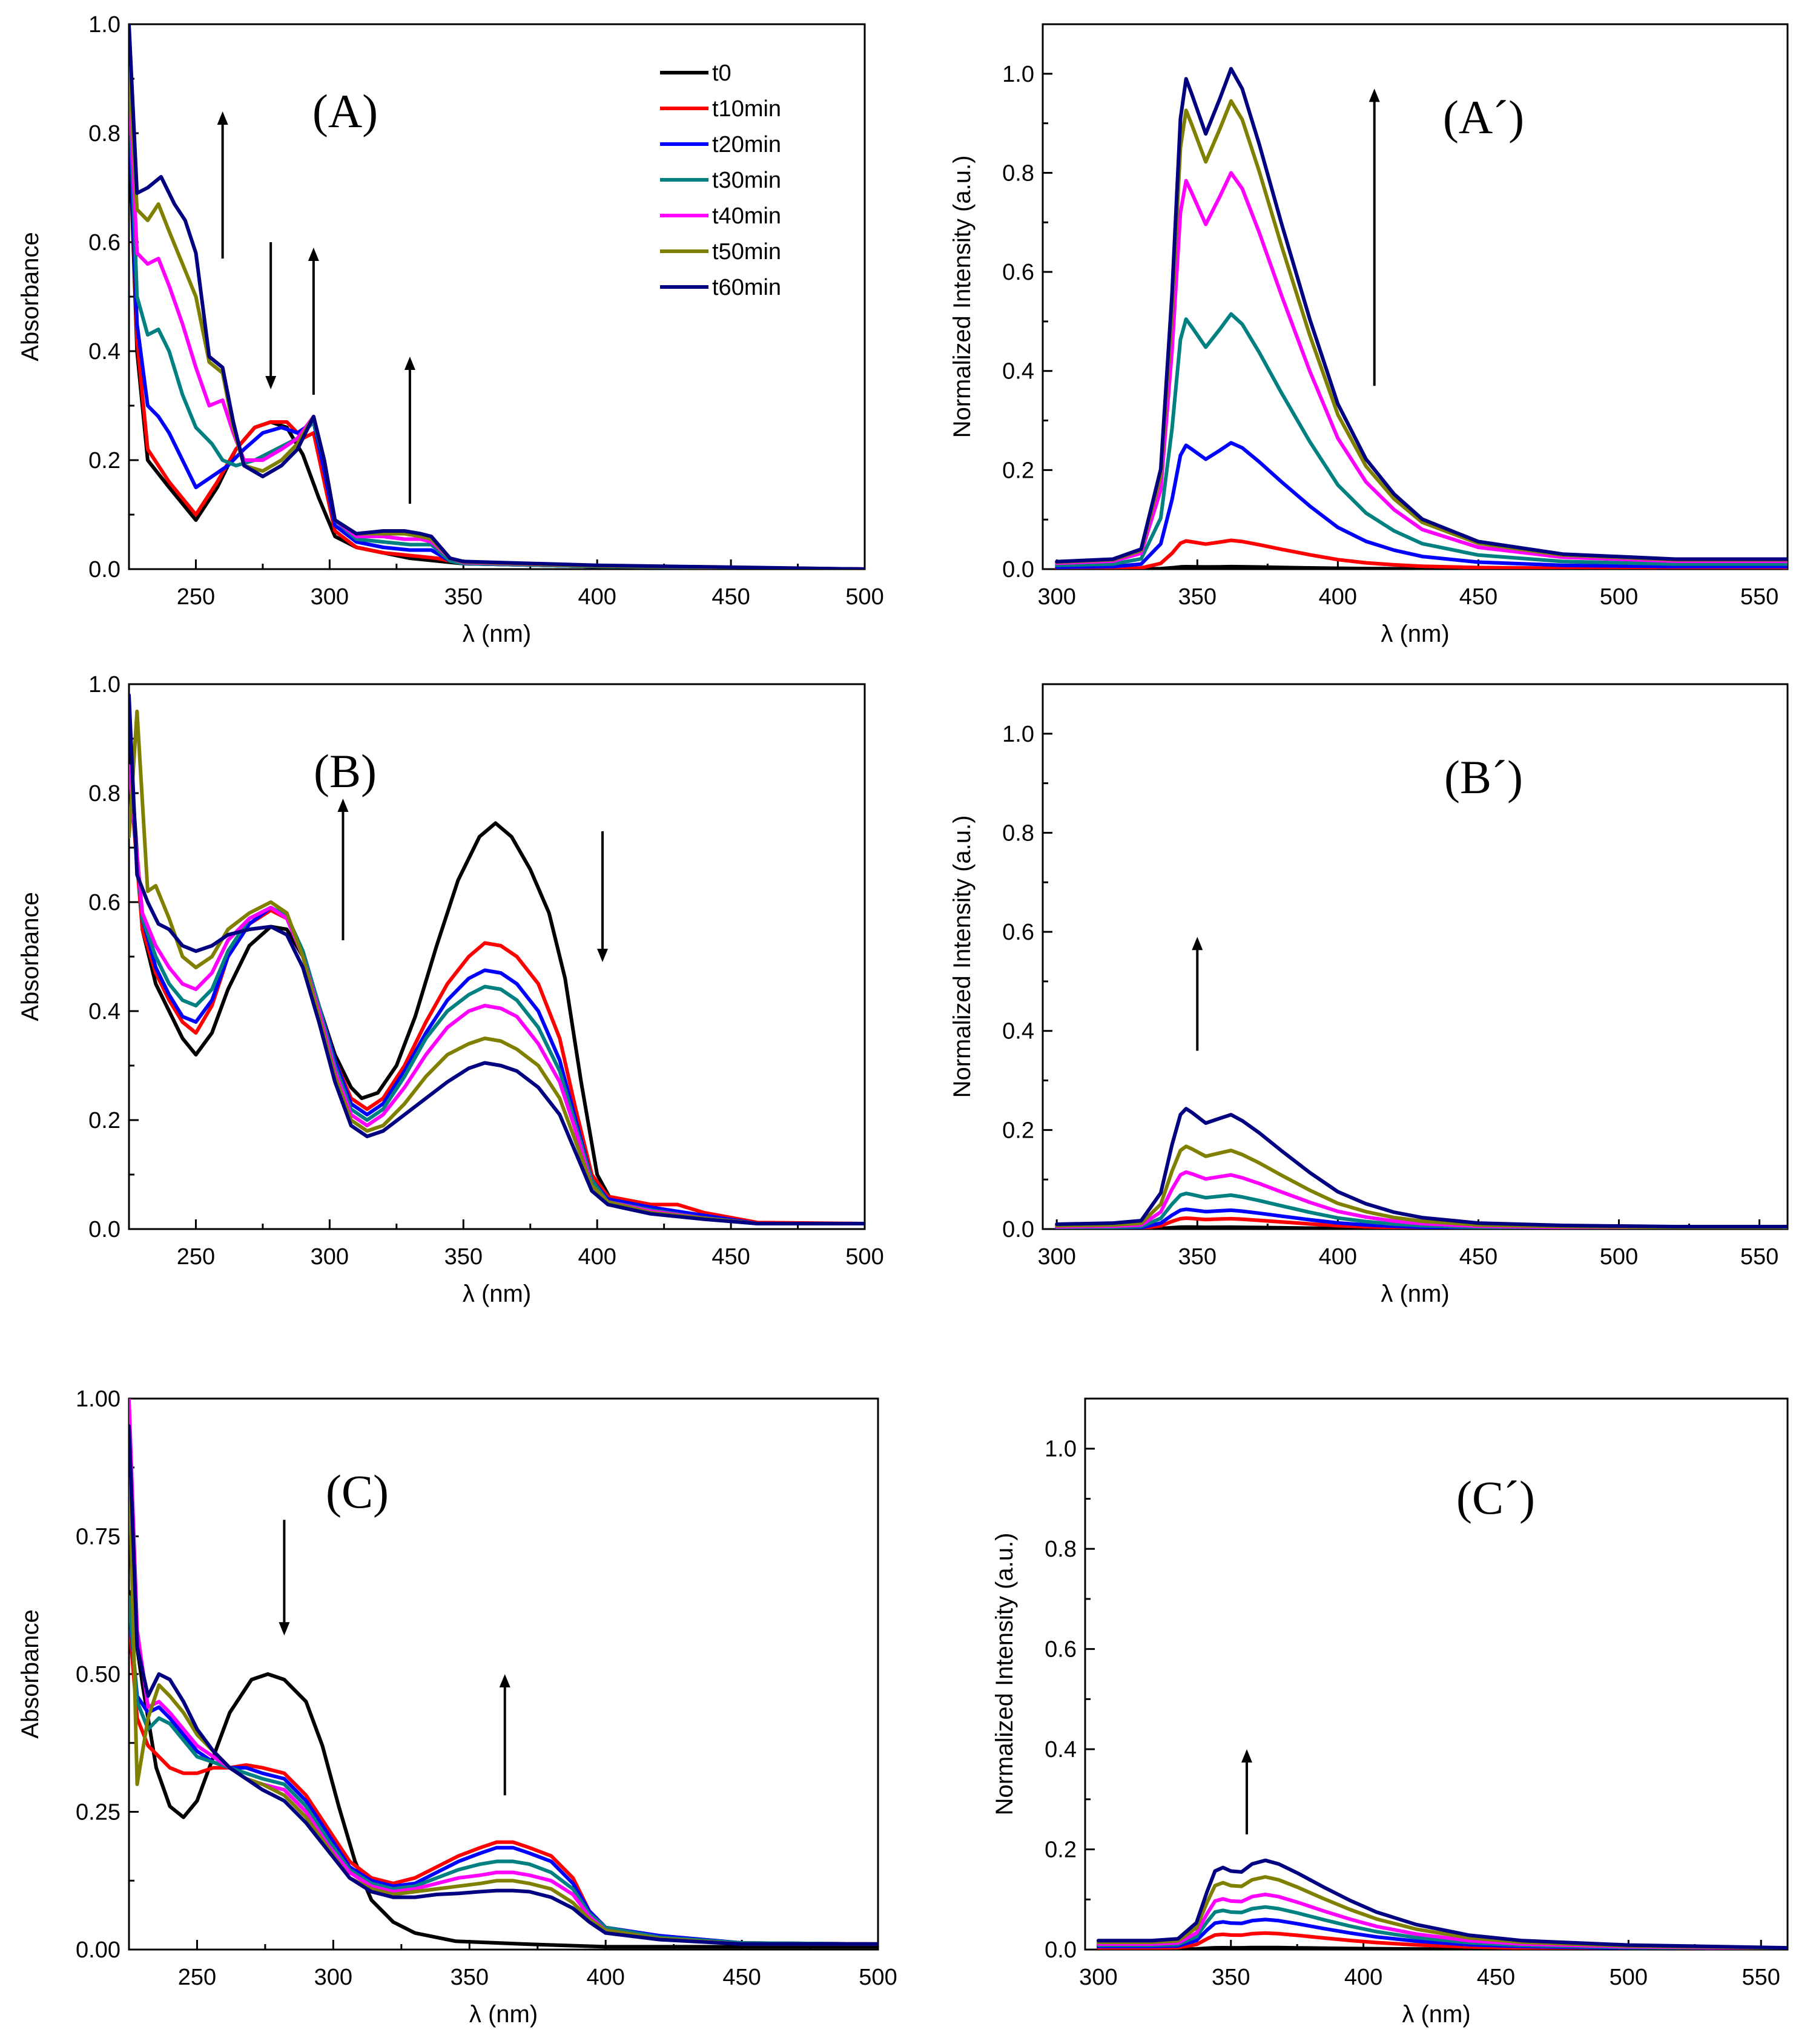 The image size is (1816, 2044). I want to click on legend-label: t20min, so click(746, 144).